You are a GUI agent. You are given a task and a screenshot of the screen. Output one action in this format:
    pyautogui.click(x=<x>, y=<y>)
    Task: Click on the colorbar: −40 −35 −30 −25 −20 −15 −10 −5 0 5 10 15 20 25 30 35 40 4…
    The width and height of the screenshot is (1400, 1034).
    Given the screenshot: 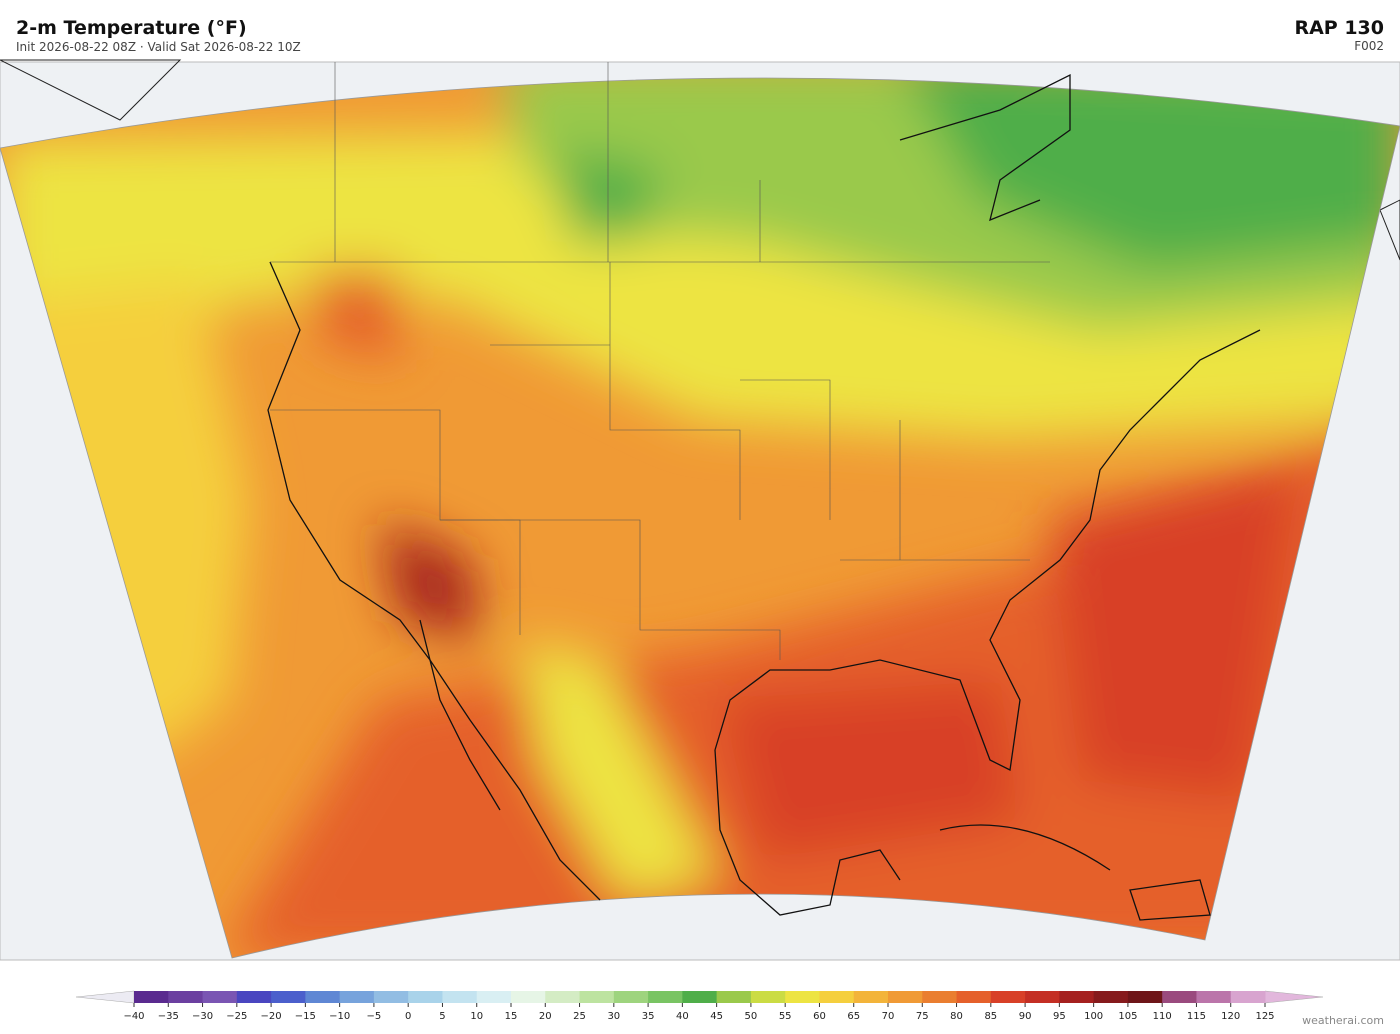 What is the action you would take?
    pyautogui.click(x=699, y=1006)
    